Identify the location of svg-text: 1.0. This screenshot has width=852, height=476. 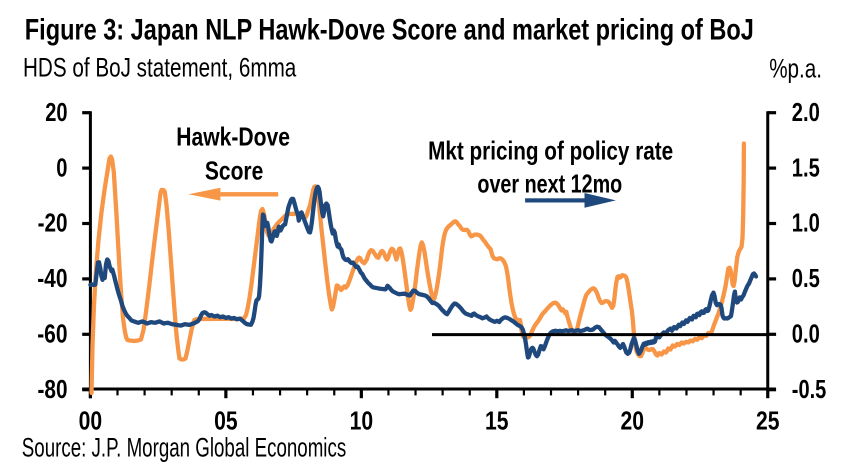
(806, 223).